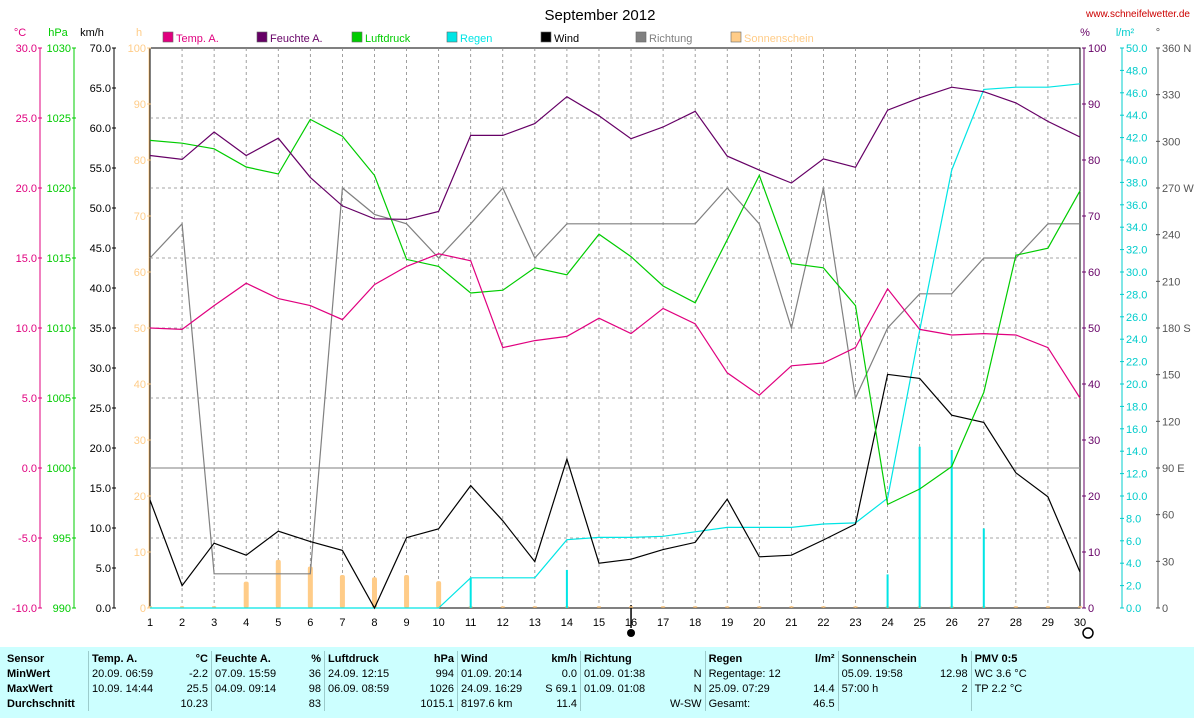  I want to click on tick-label-direction: 360 N, so click(1176, 49).